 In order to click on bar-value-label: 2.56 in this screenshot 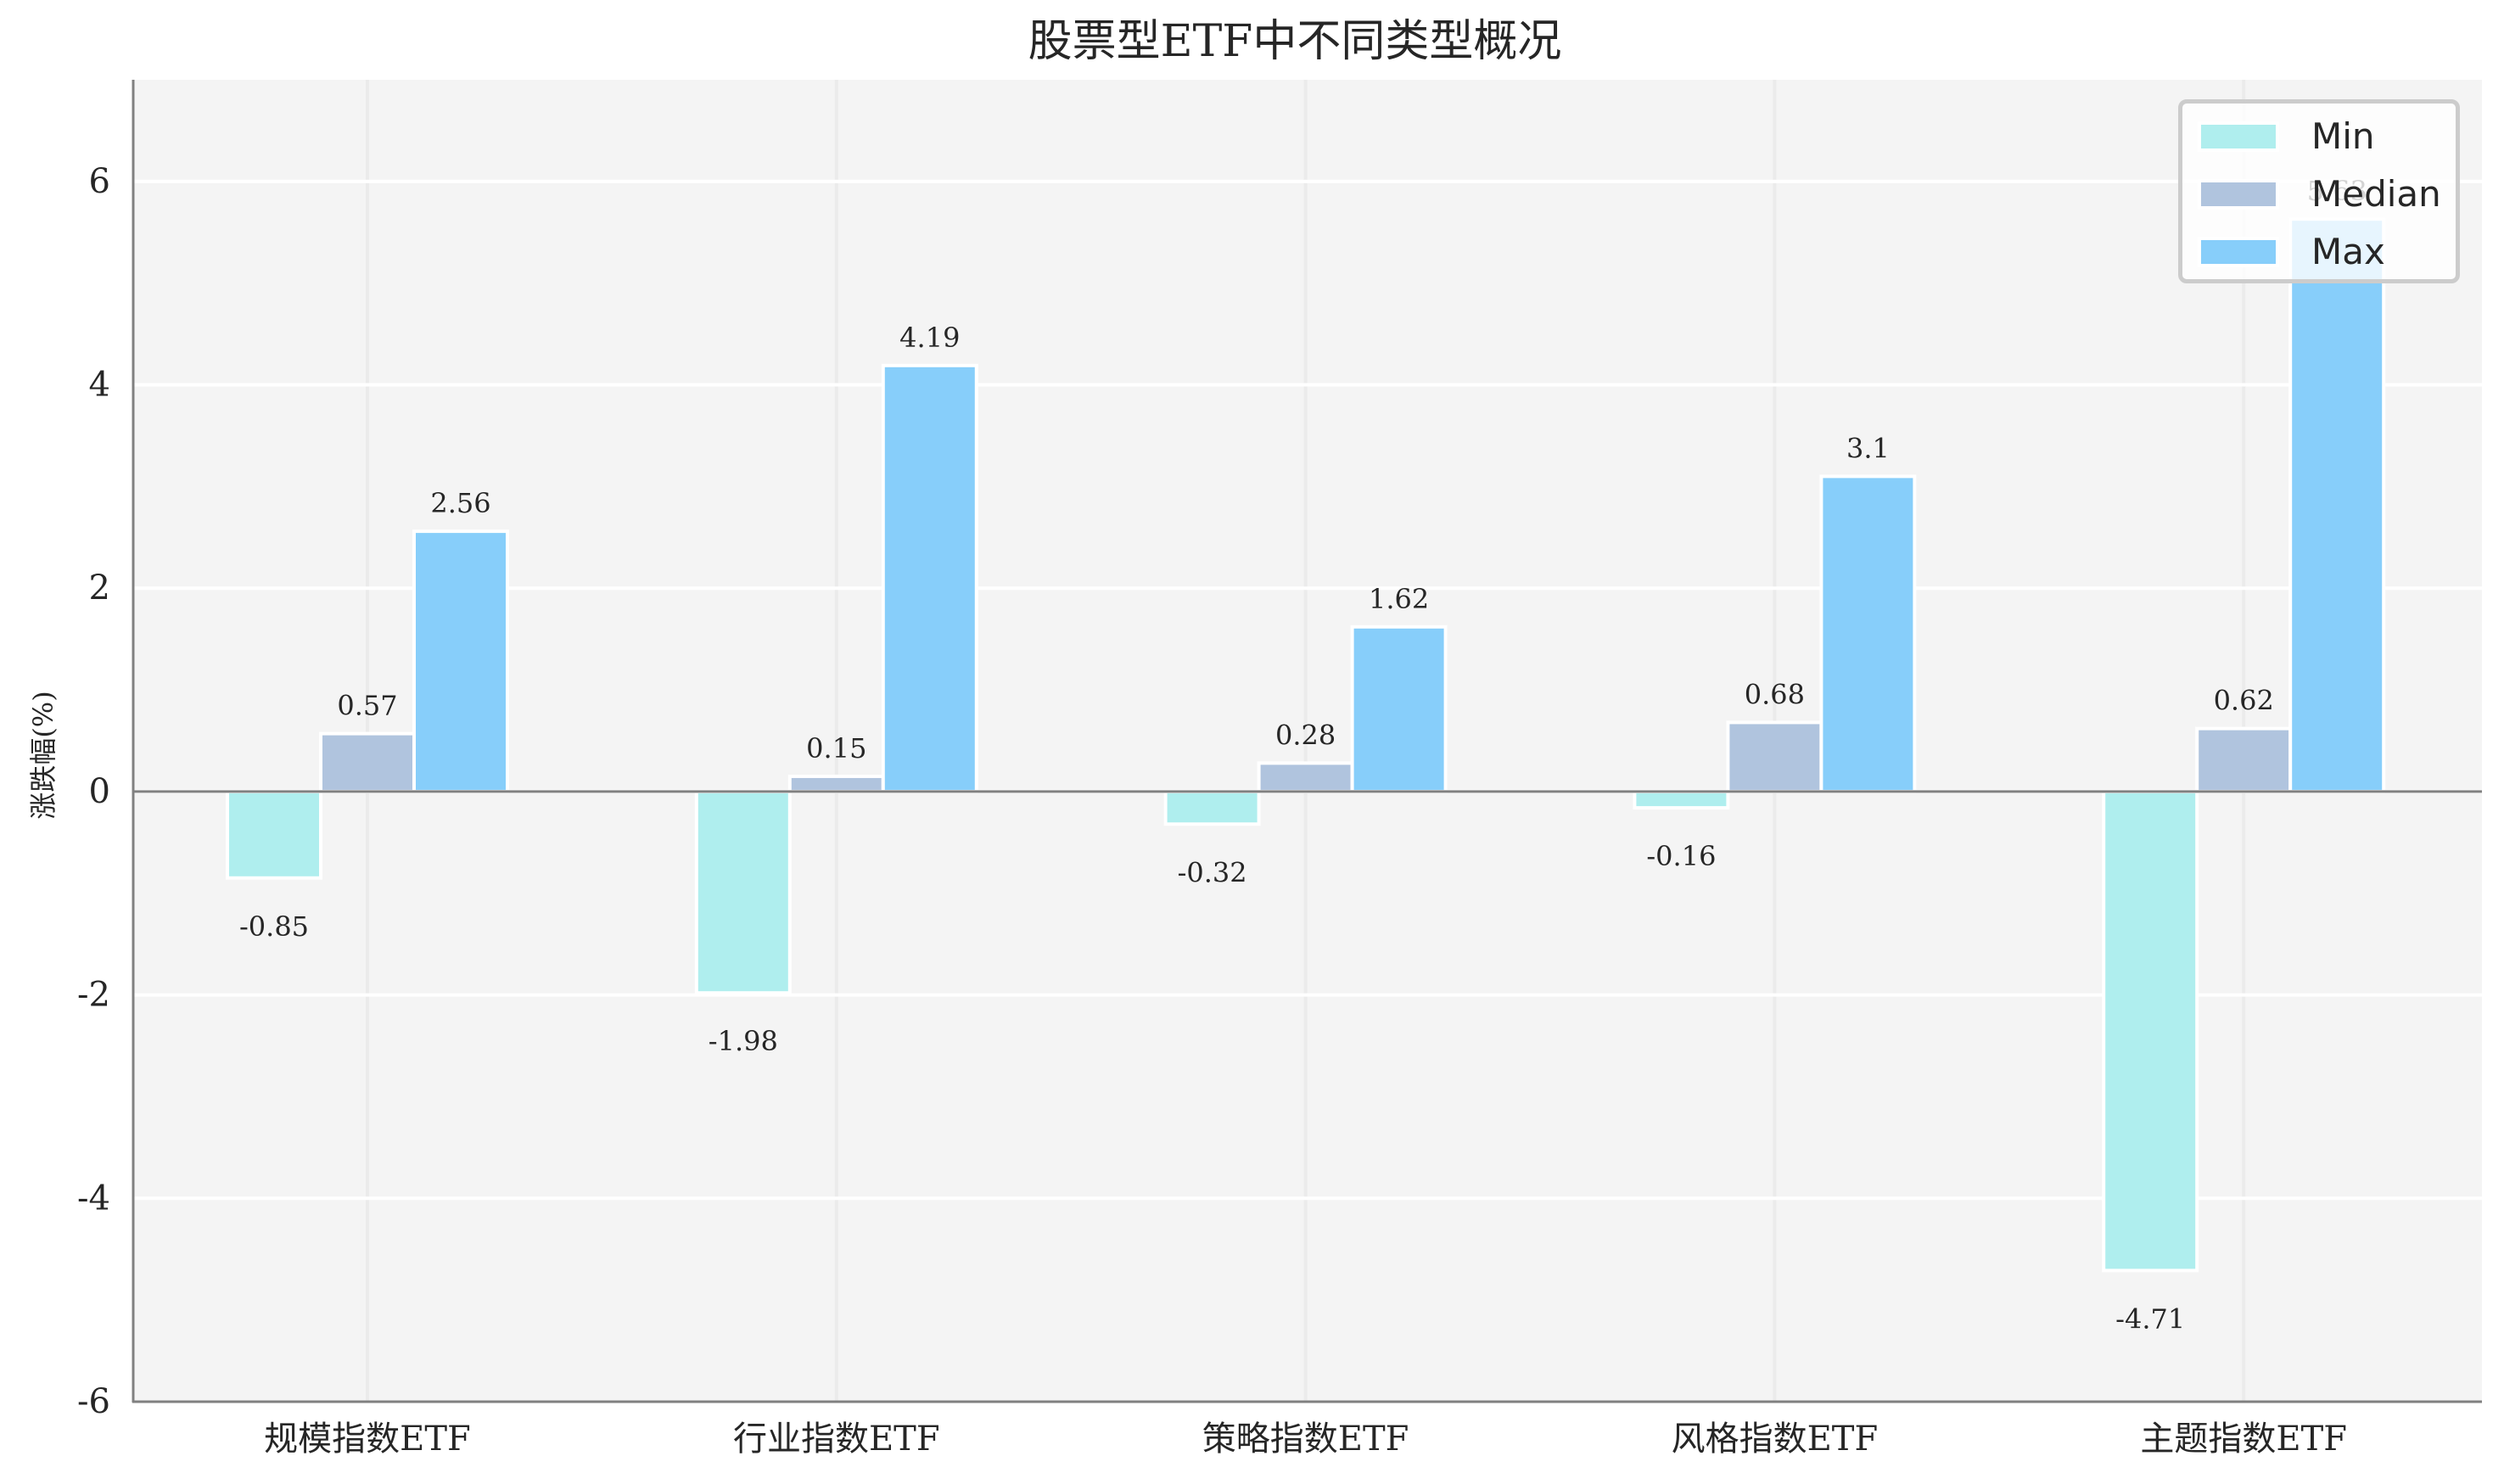, I will do `click(460, 503)`.